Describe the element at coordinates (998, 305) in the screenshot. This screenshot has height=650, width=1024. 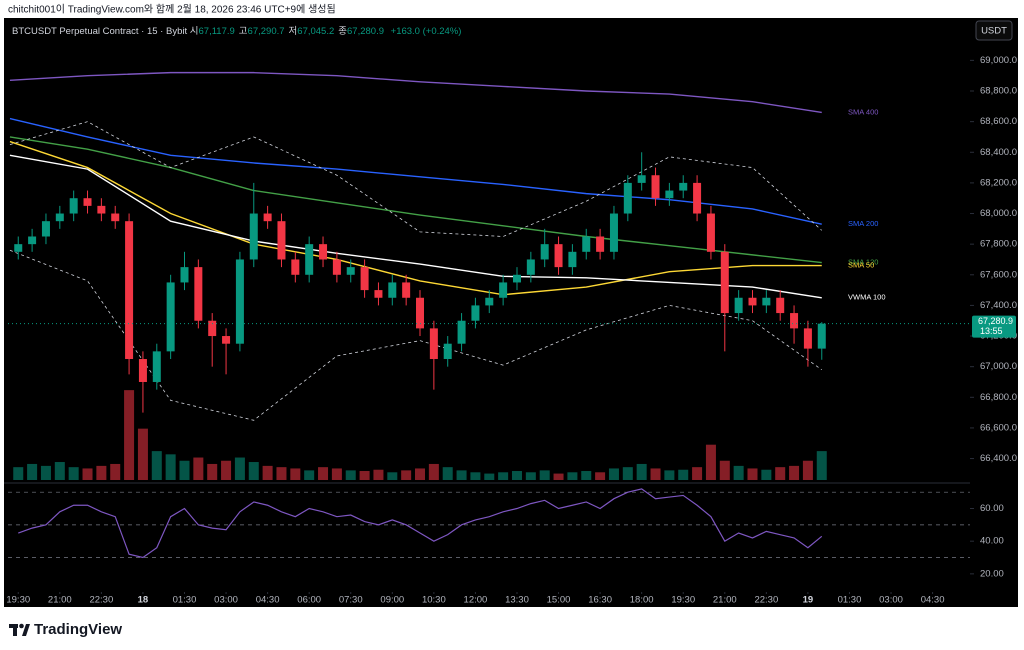
I see `y-tick-label: 67,400.0` at that location.